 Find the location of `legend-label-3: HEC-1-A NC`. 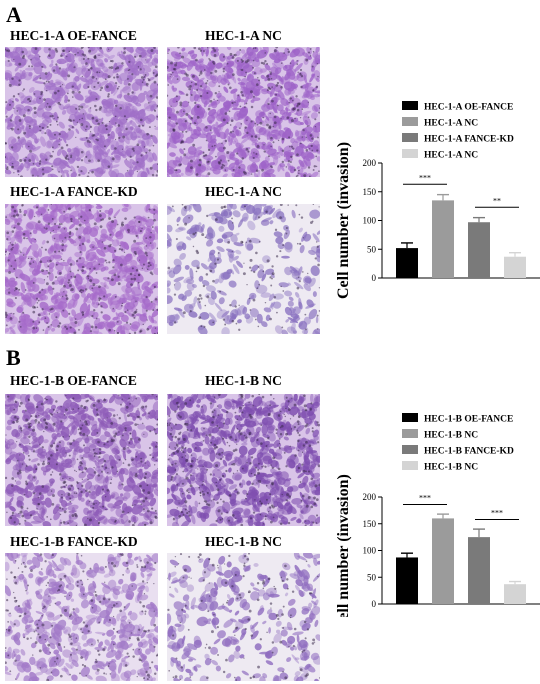

legend-label-3: HEC-1-A NC is located at coordinates (451, 156).